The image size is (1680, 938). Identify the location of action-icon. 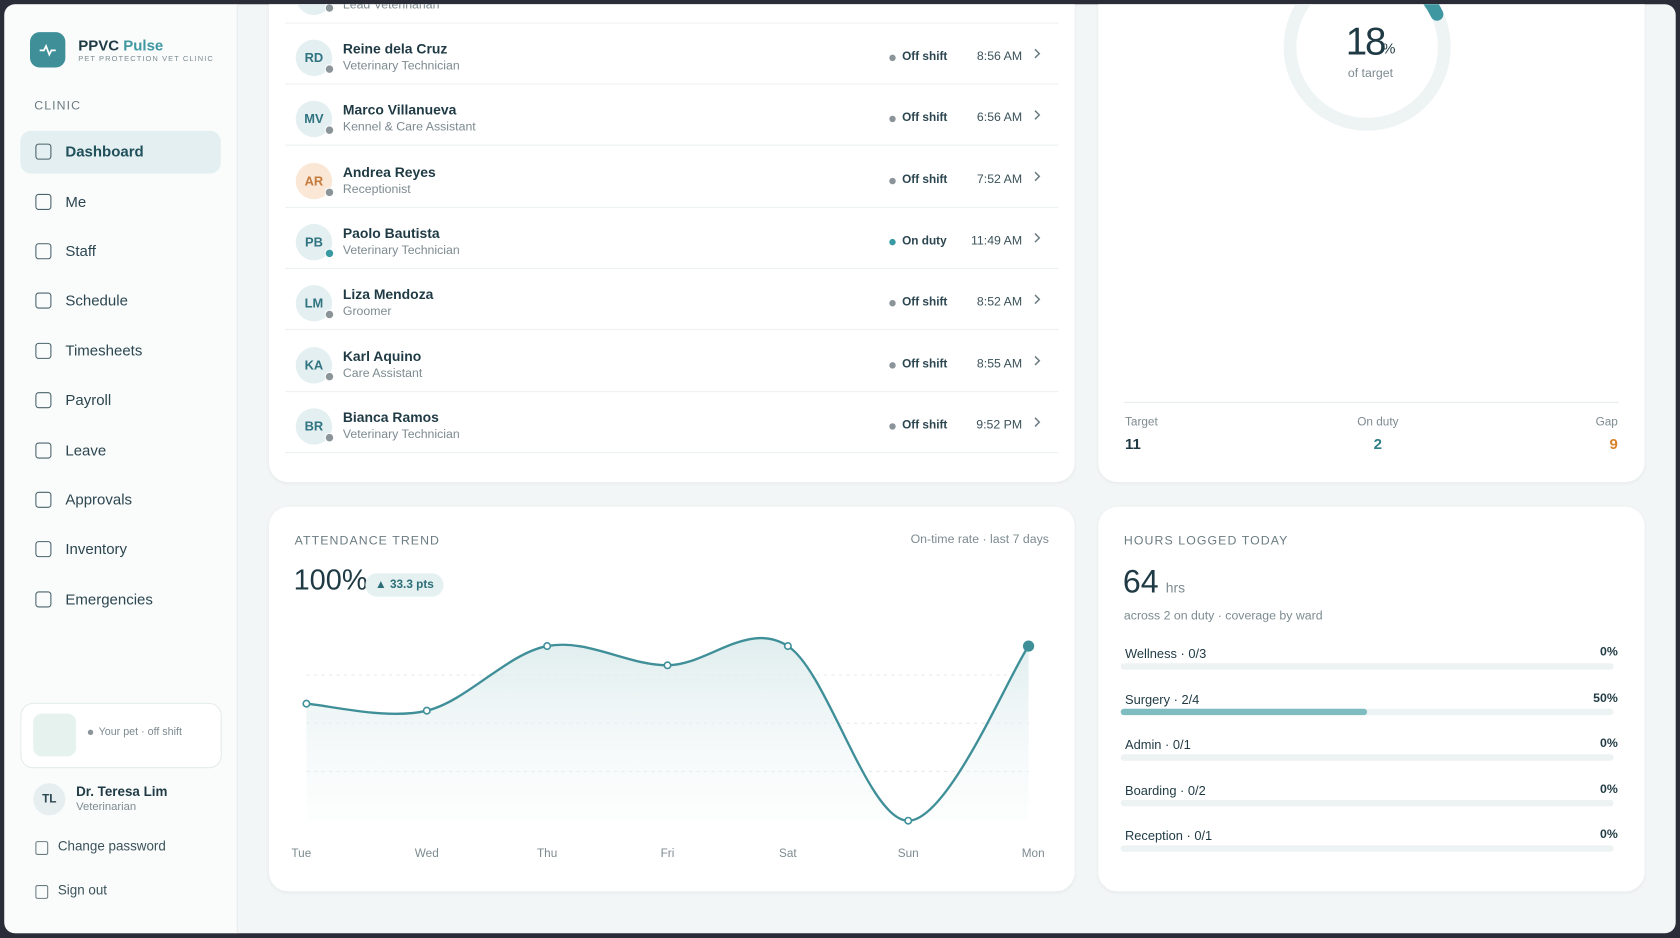
(42, 892).